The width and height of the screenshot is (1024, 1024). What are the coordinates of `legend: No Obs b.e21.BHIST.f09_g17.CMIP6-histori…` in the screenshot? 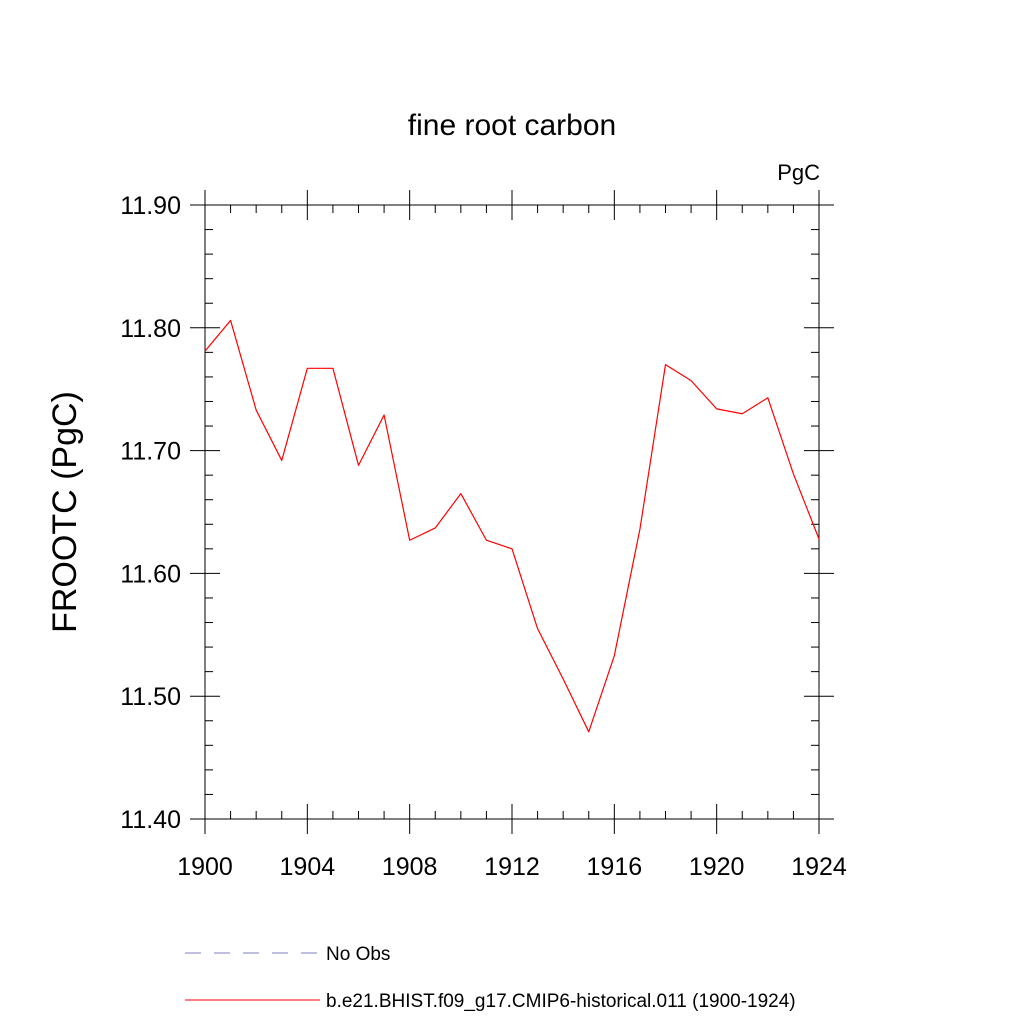 It's located at (490, 978).